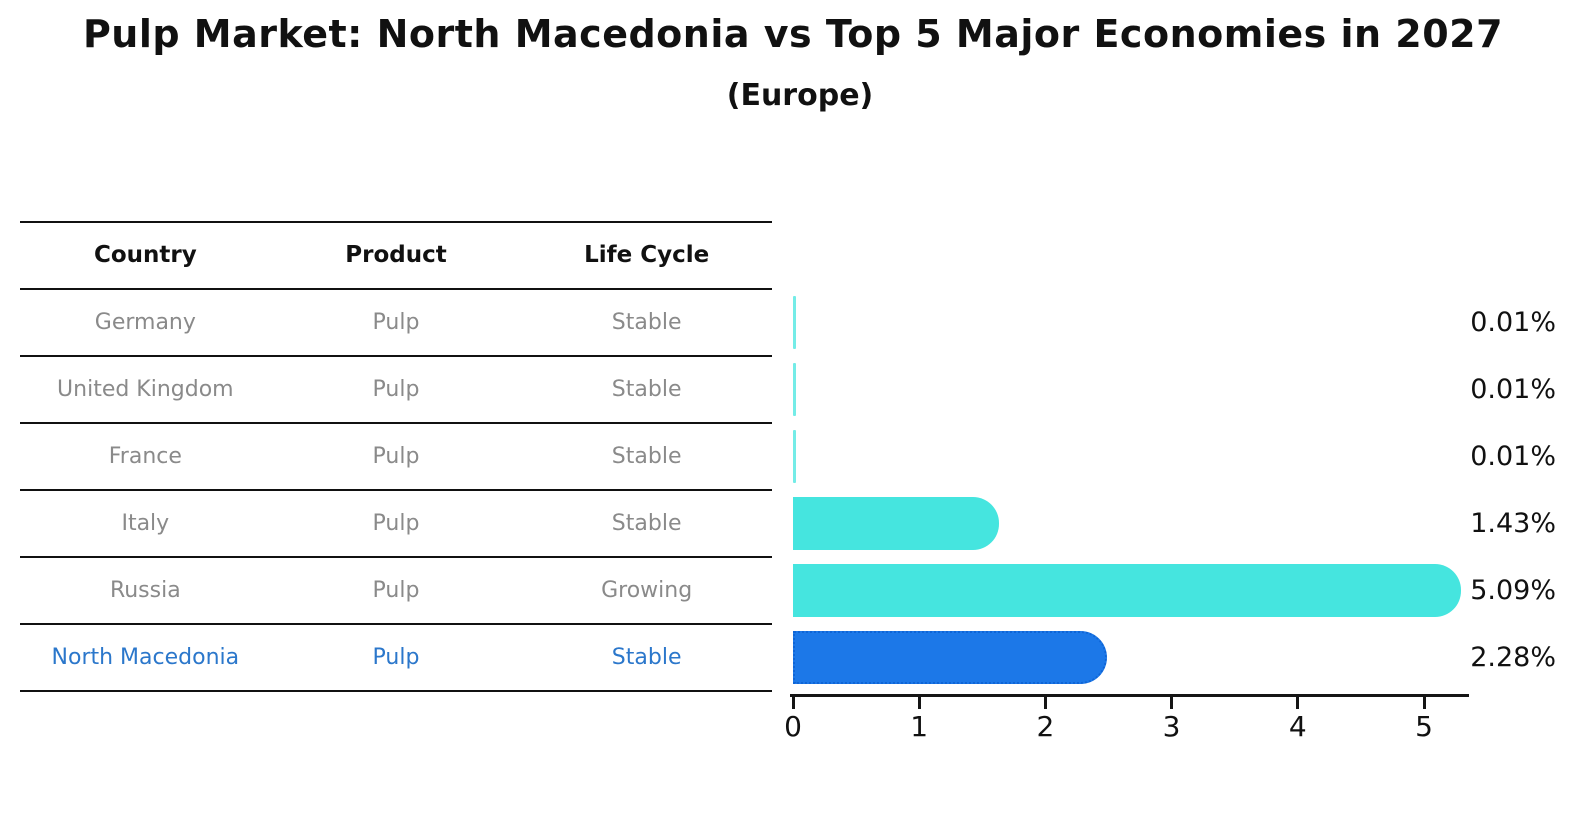  I want to click on x-tick-label: 4, so click(1297, 726).